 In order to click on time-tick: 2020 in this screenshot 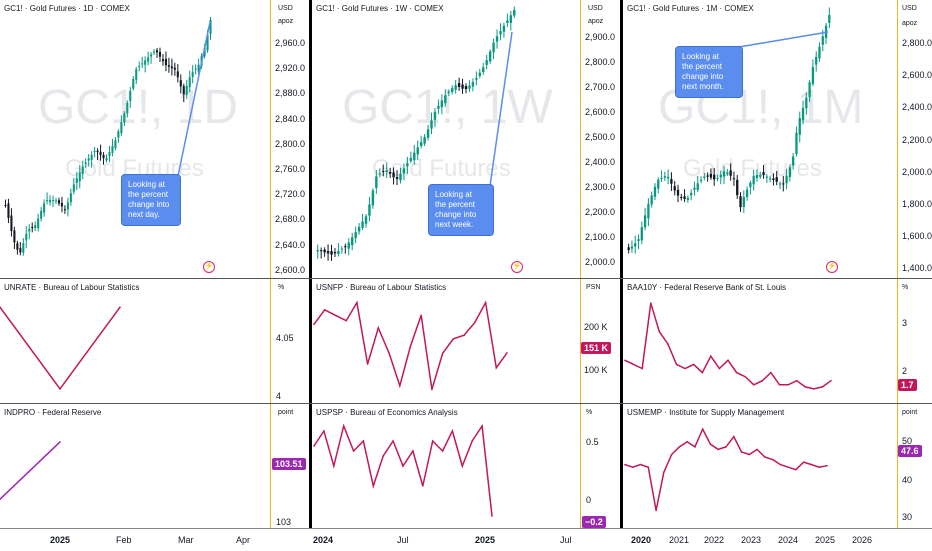, I will do `click(641, 540)`.